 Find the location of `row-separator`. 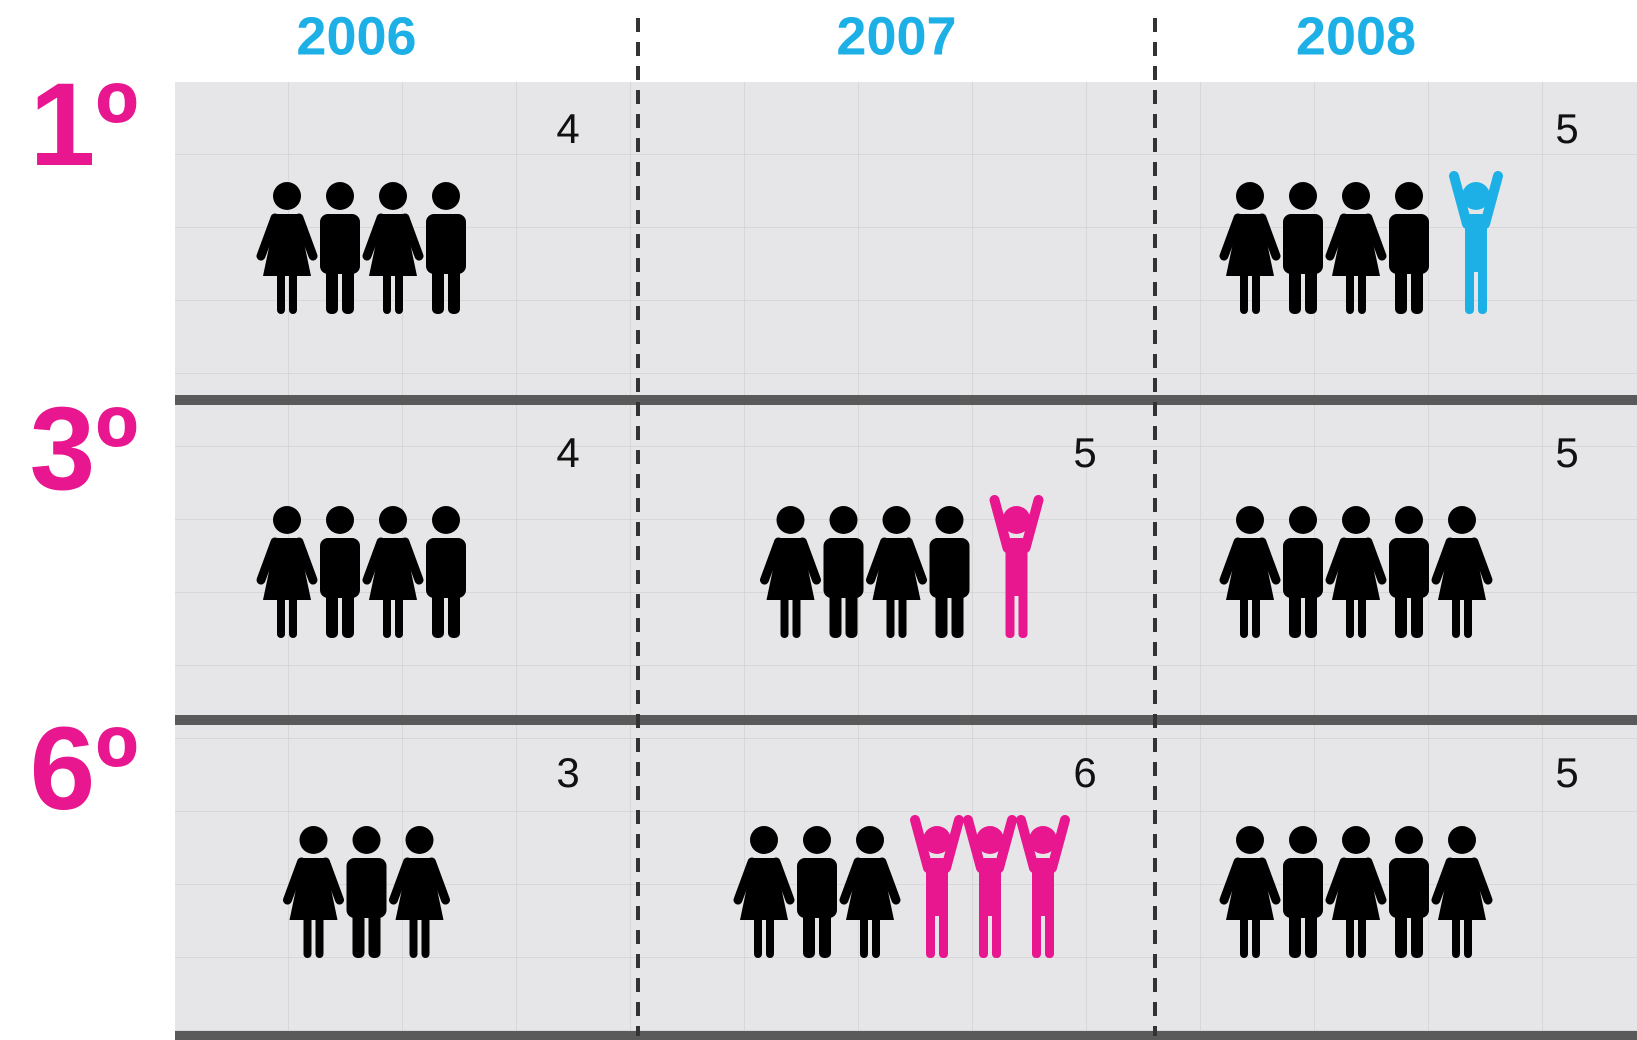

row-separator is located at coordinates (906, 400).